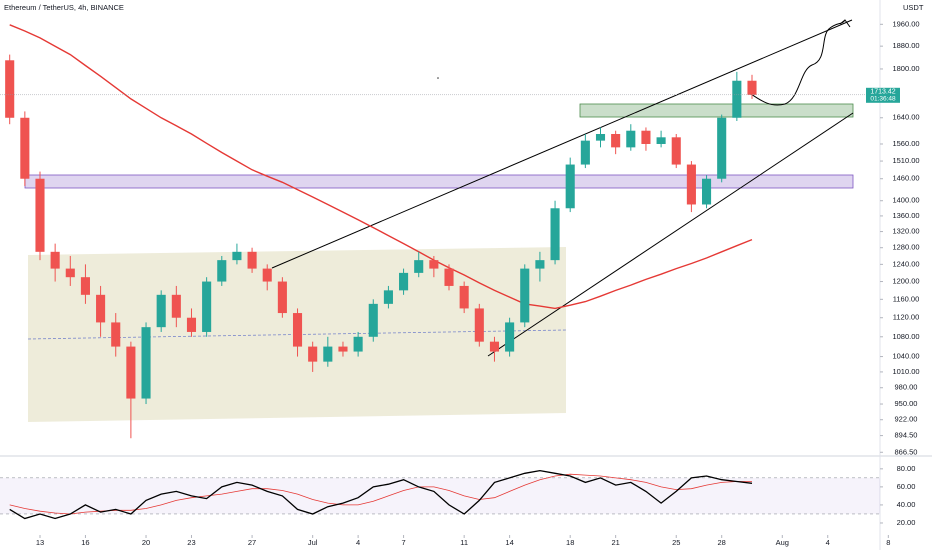  I want to click on y-tick-label: 1200.00, so click(905, 281).